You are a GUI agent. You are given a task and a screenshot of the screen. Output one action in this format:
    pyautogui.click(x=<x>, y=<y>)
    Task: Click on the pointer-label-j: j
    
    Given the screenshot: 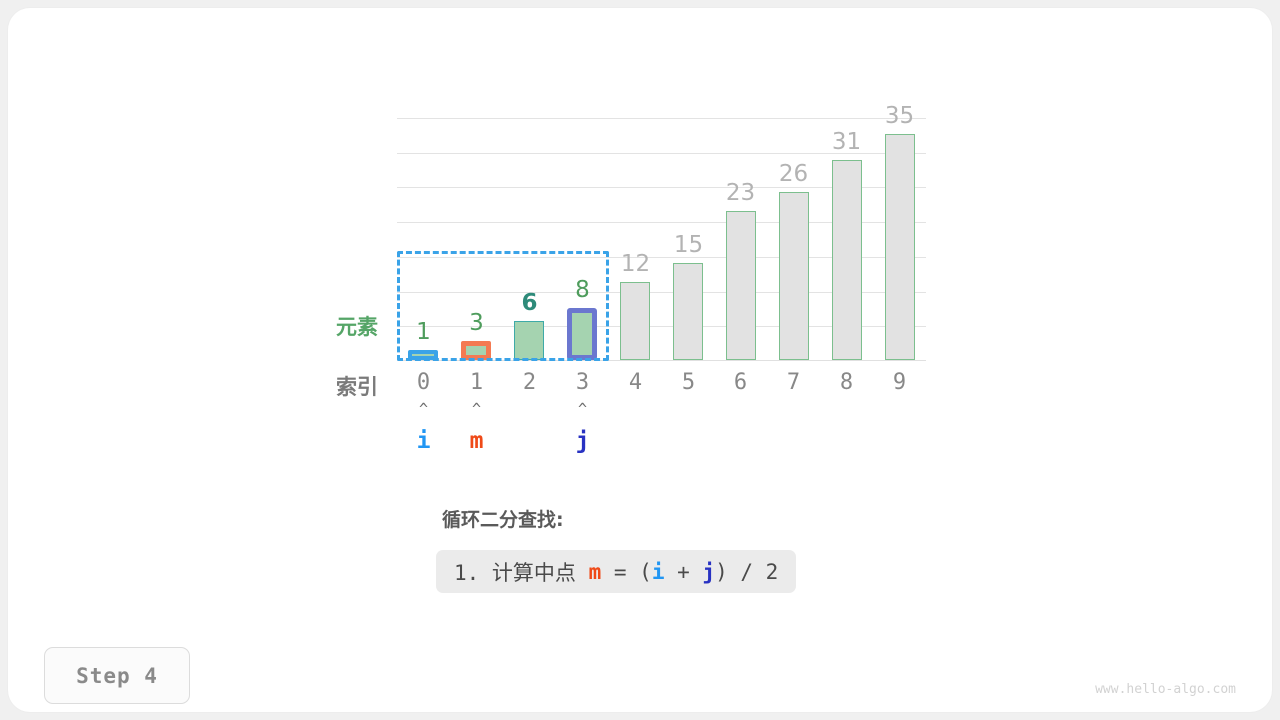 What is the action you would take?
    pyautogui.click(x=582, y=441)
    